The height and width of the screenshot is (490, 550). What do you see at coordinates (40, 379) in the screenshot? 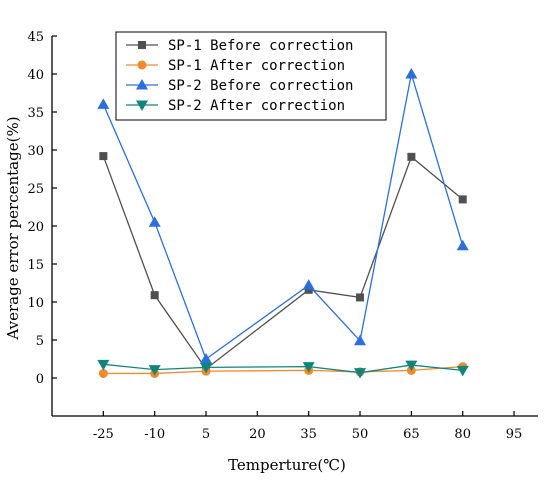
I see `y-tick-label: 0` at bounding box center [40, 379].